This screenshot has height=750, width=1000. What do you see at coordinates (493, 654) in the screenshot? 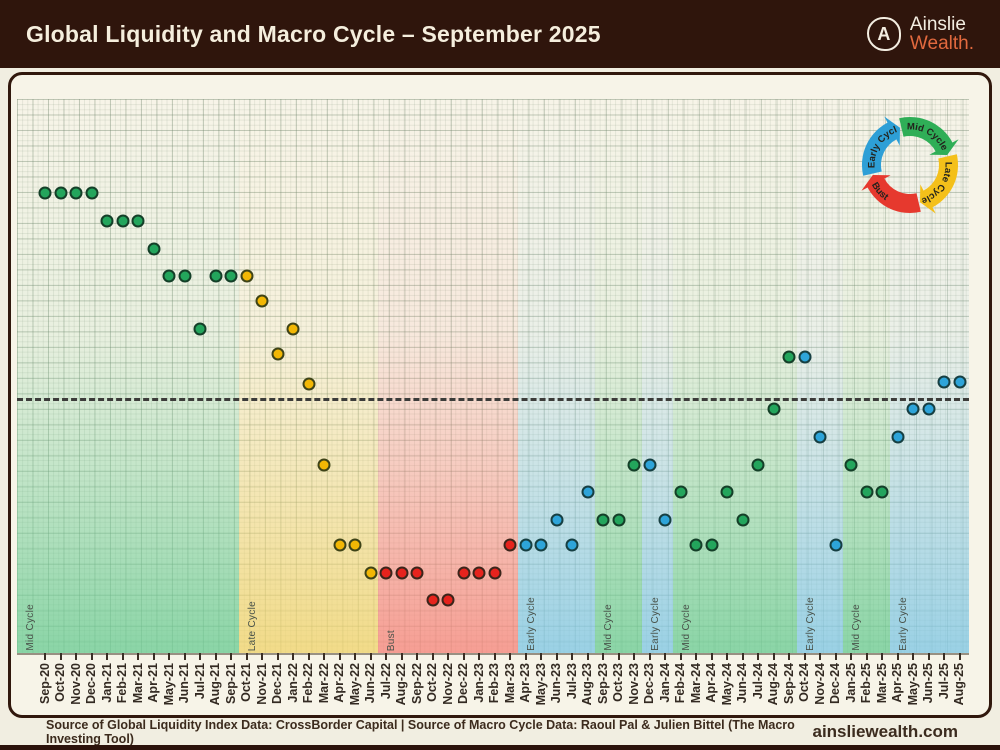
I see `x-axis-line` at bounding box center [493, 654].